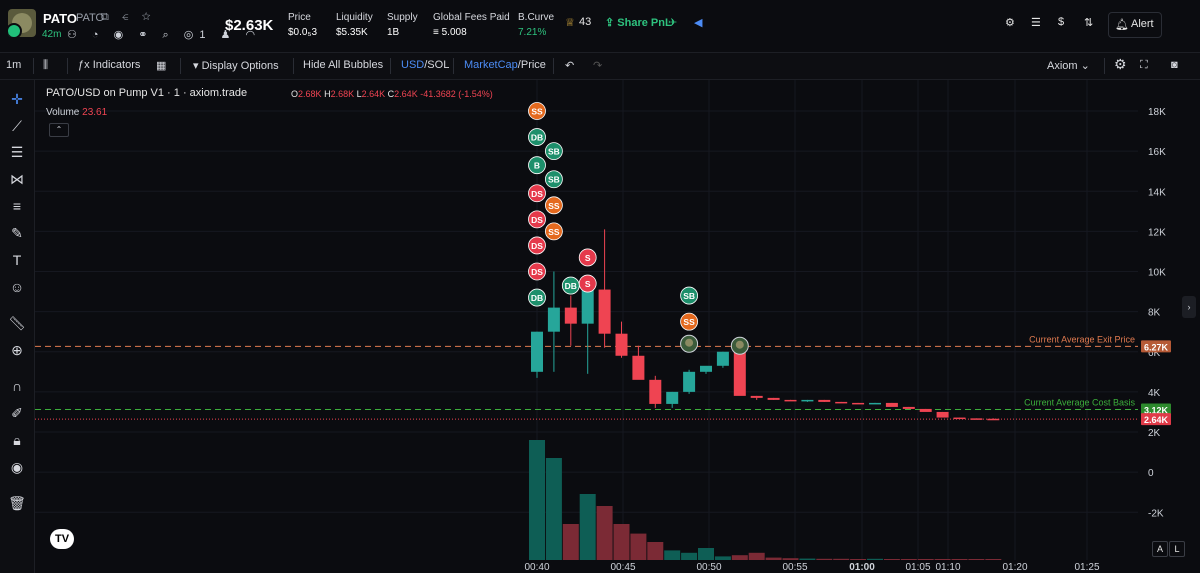 The image size is (1200, 573). Describe the element at coordinates (17, 260) in the screenshot. I see `text-icon: T` at that location.